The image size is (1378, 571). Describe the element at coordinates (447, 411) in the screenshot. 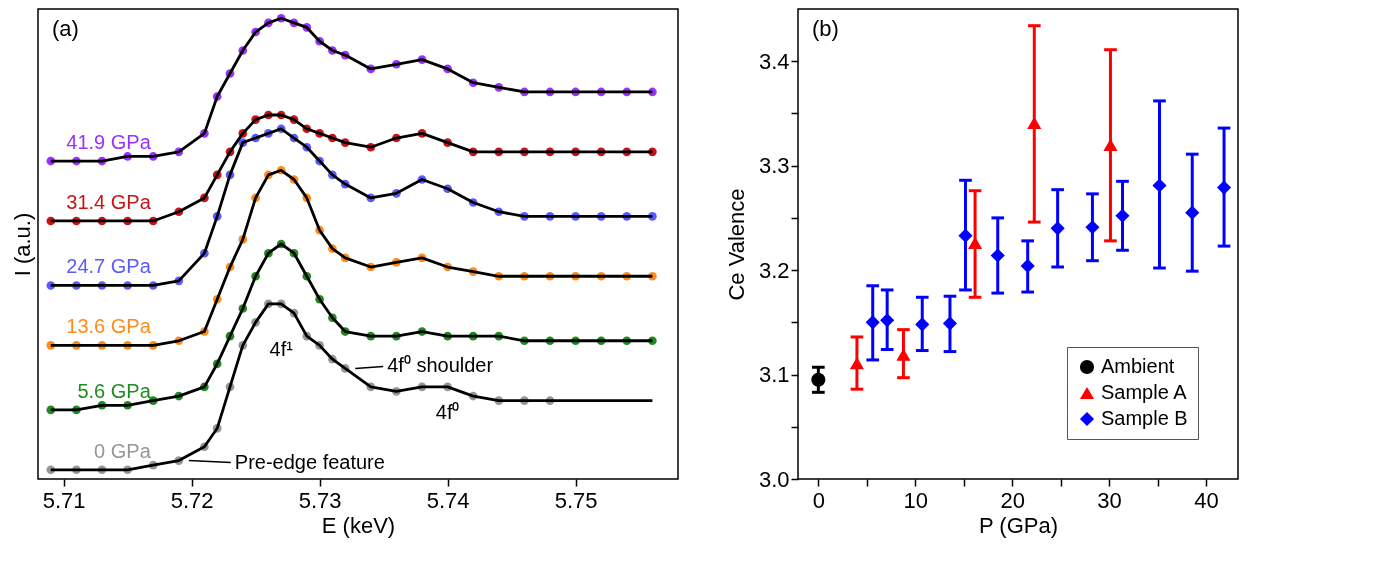

I see `annotation: 4f⁰` at that location.